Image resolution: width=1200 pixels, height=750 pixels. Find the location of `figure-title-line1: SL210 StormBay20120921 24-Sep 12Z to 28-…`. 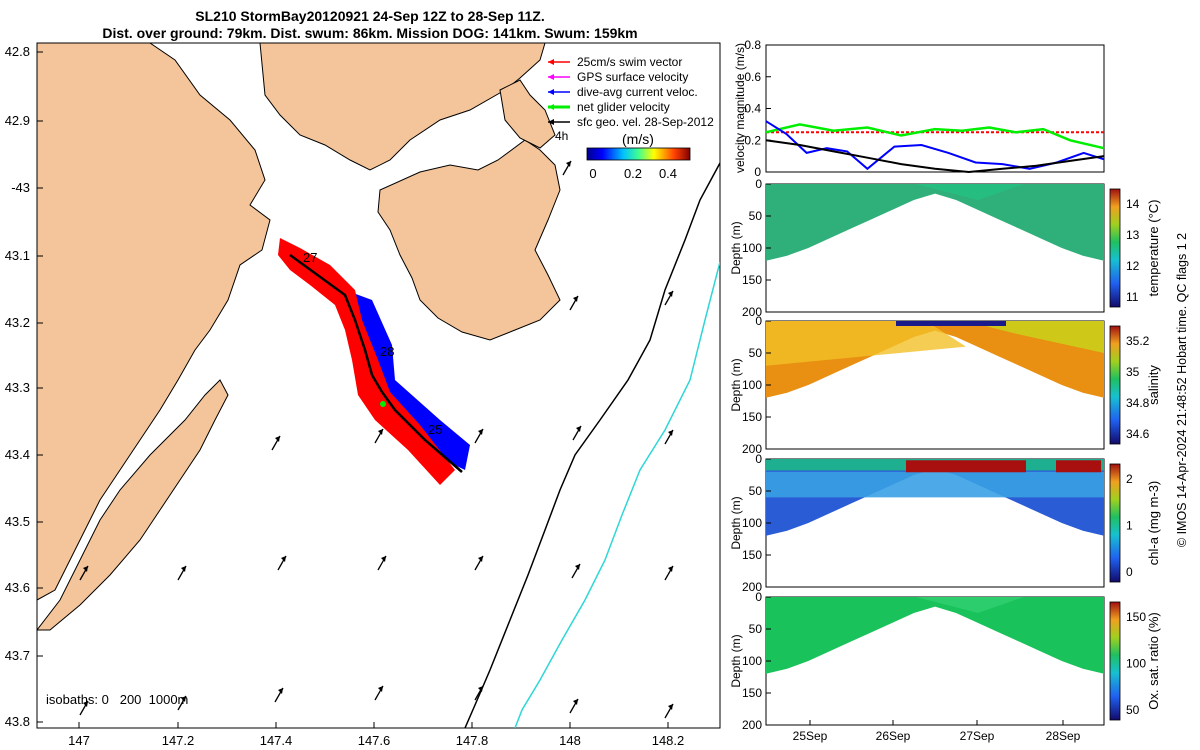

figure-title-line1: SL210 StormBay20120921 24-Sep 12Z to 28-… is located at coordinates (370, 16).